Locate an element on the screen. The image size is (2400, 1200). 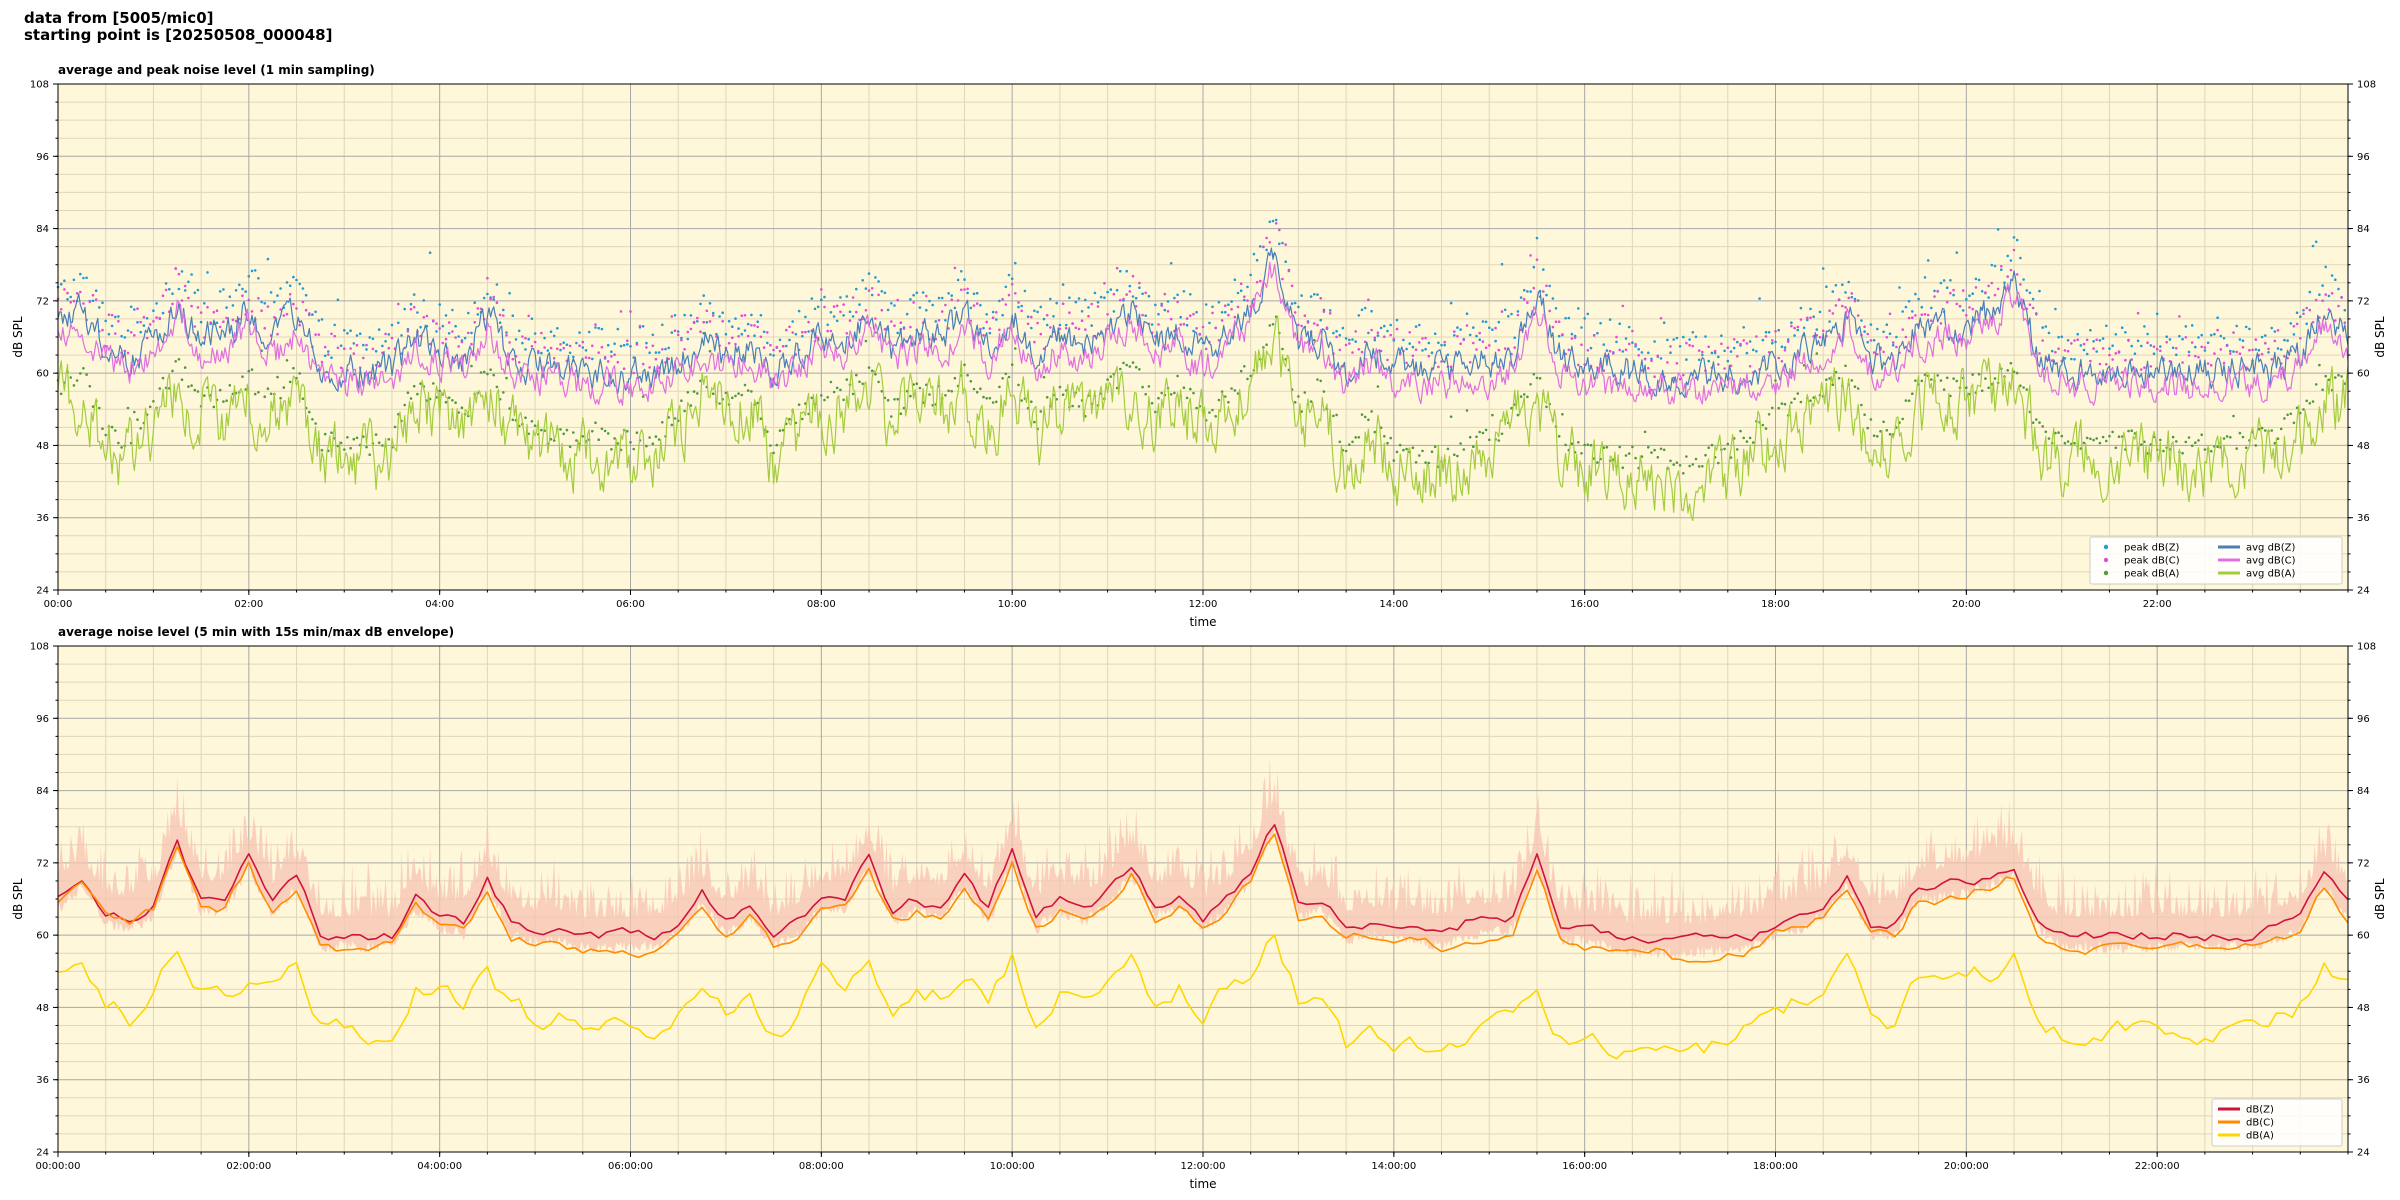
y-axis-label-right: dB SPL is located at coordinates (2380, 337).